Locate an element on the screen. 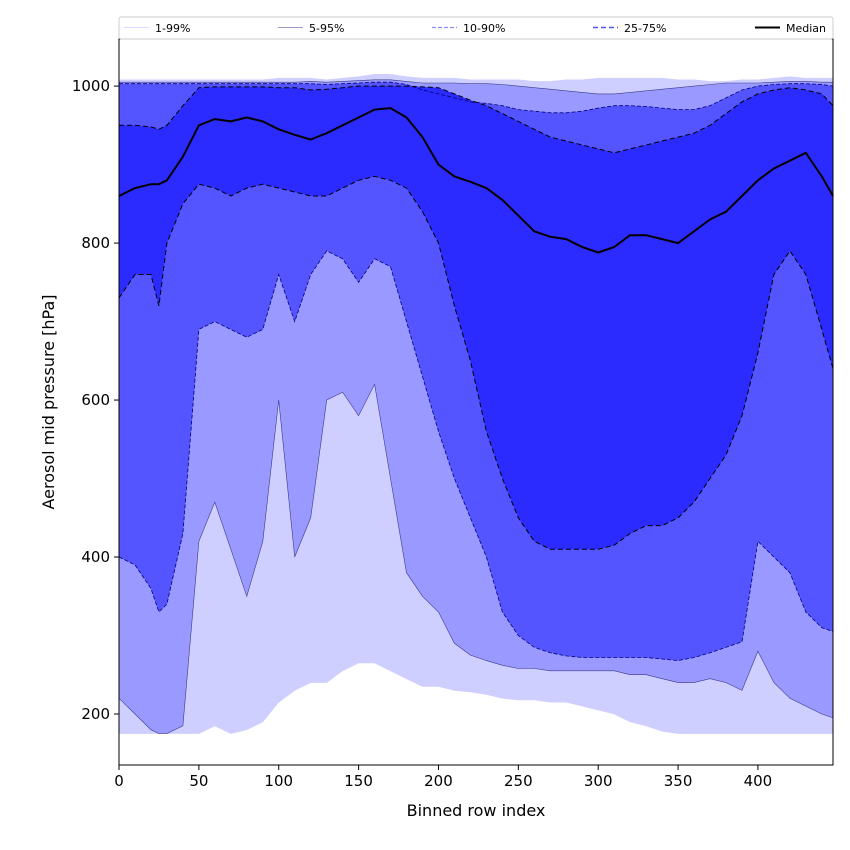 The width and height of the screenshot is (850, 850). median-line is located at coordinates (476, 180).